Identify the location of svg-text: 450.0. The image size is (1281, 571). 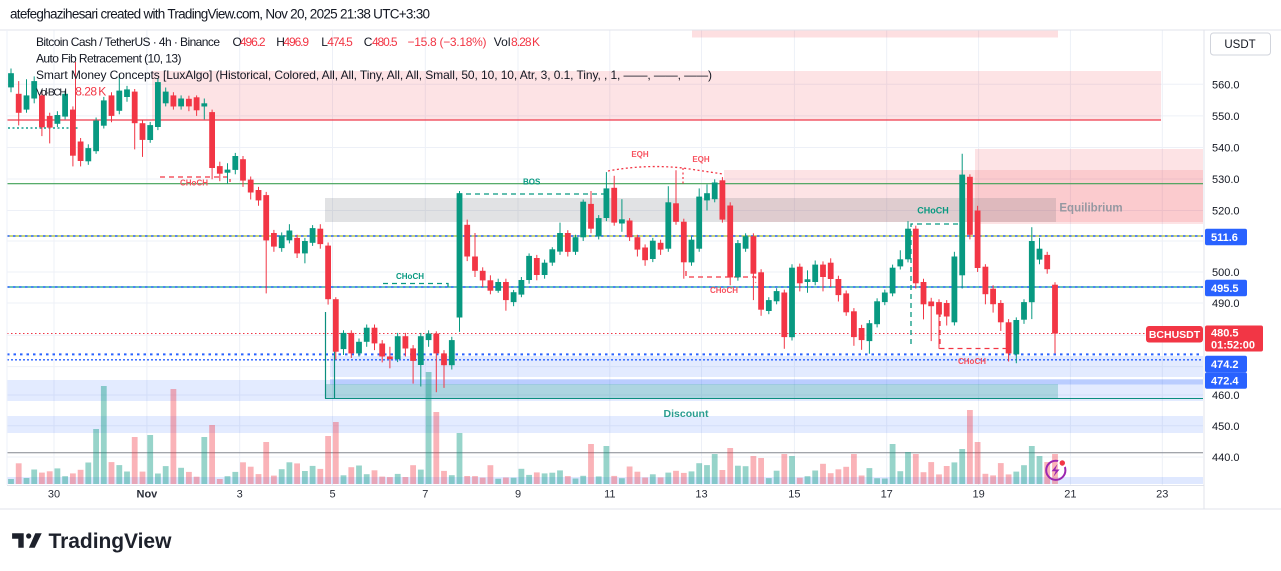
(1226, 427).